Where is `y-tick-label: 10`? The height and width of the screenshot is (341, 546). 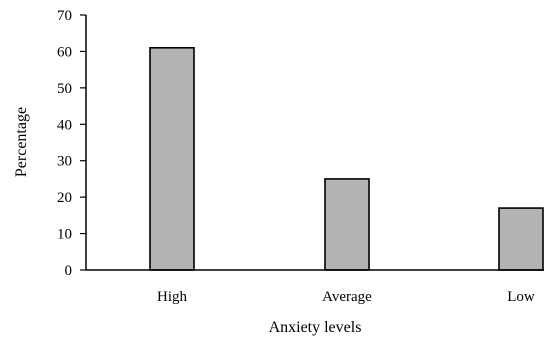 y-tick-label: 10 is located at coordinates (64, 235).